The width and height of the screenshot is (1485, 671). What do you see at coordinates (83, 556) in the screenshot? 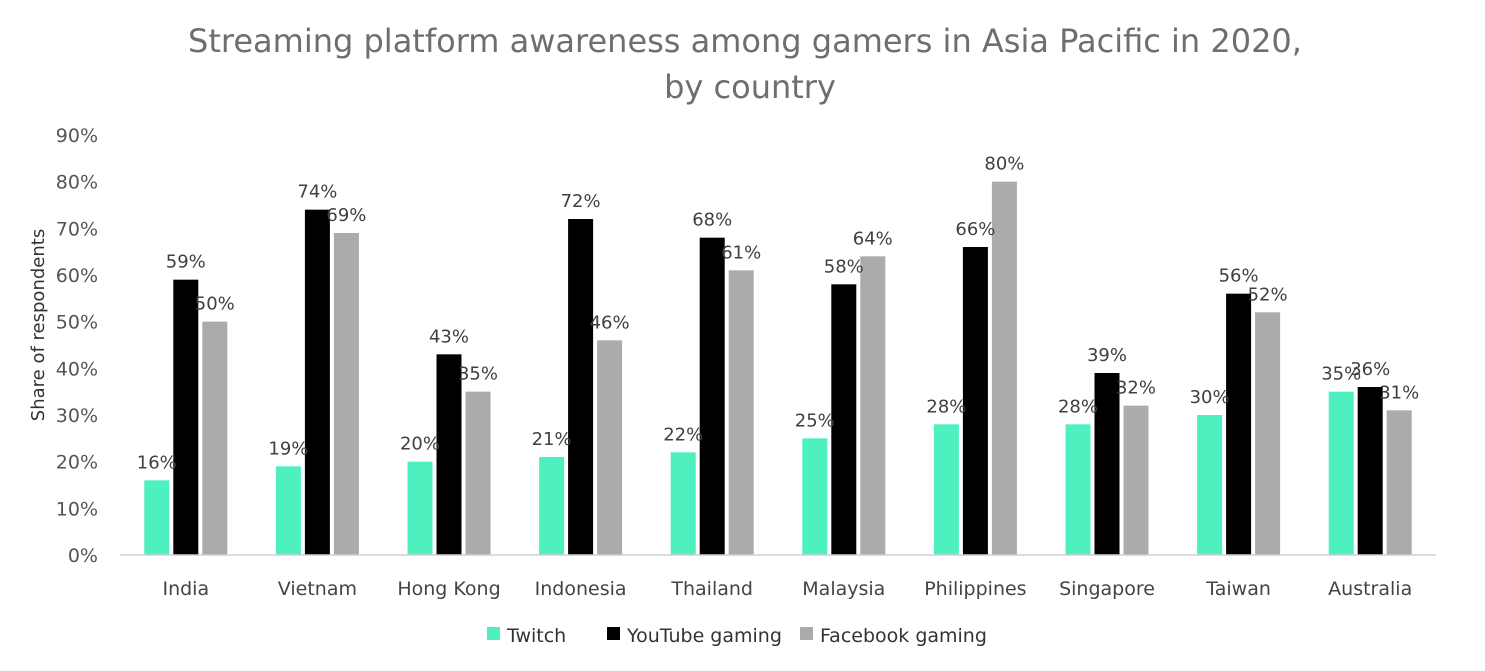
I see `y-tick-label: 0%` at bounding box center [83, 556].